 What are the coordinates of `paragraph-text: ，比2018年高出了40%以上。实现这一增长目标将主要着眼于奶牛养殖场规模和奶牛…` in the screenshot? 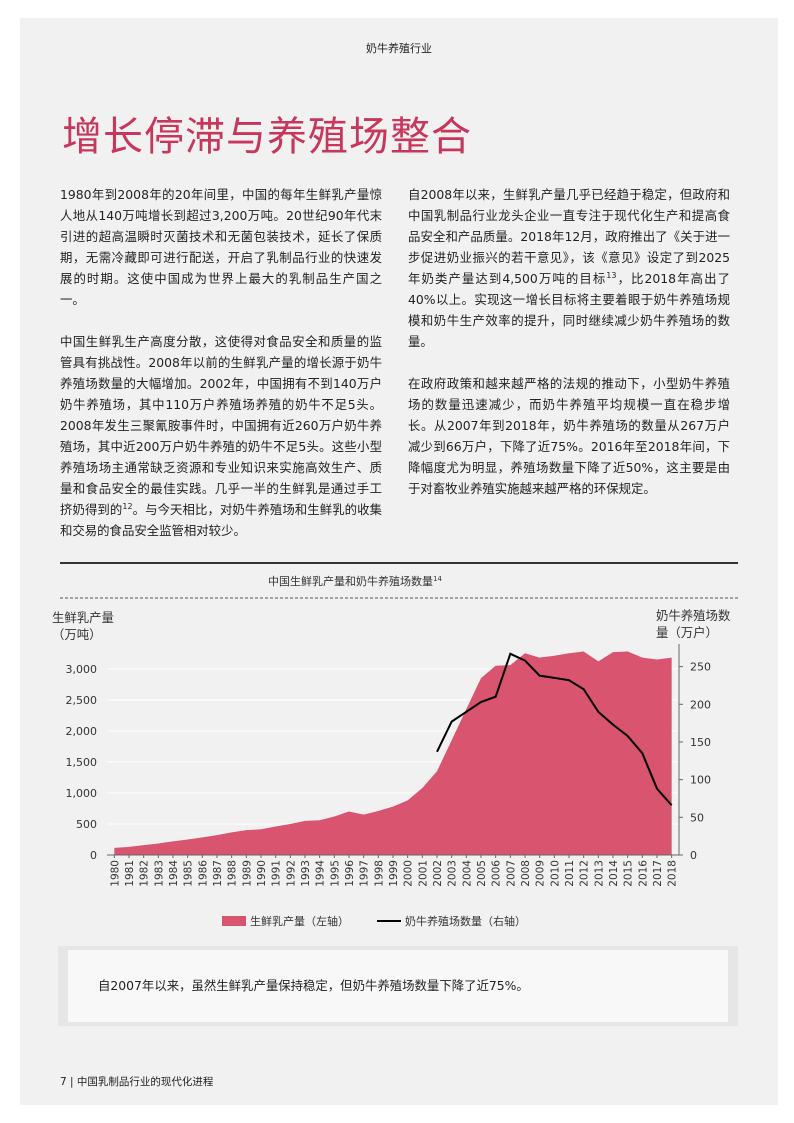 It's located at (569, 310).